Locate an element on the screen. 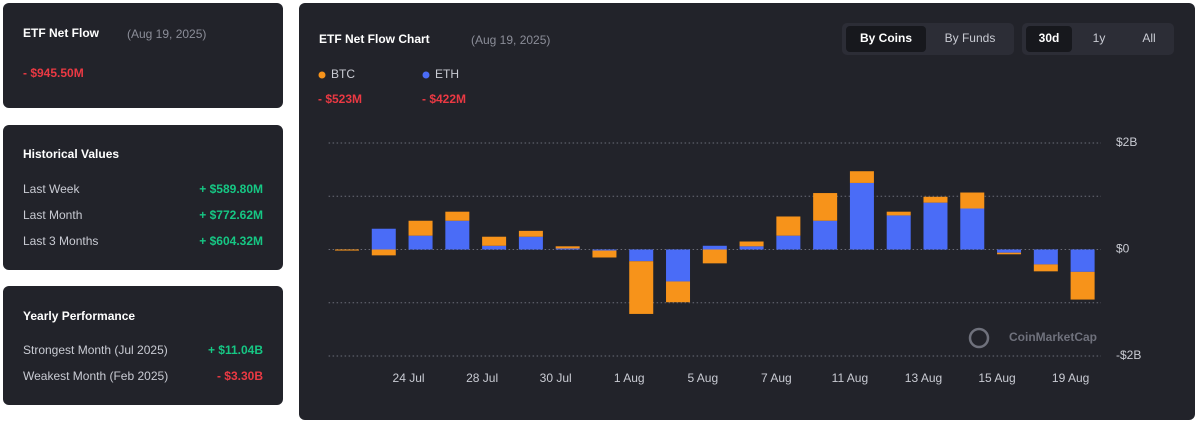  legend-label: ETH is located at coordinates (447, 74).